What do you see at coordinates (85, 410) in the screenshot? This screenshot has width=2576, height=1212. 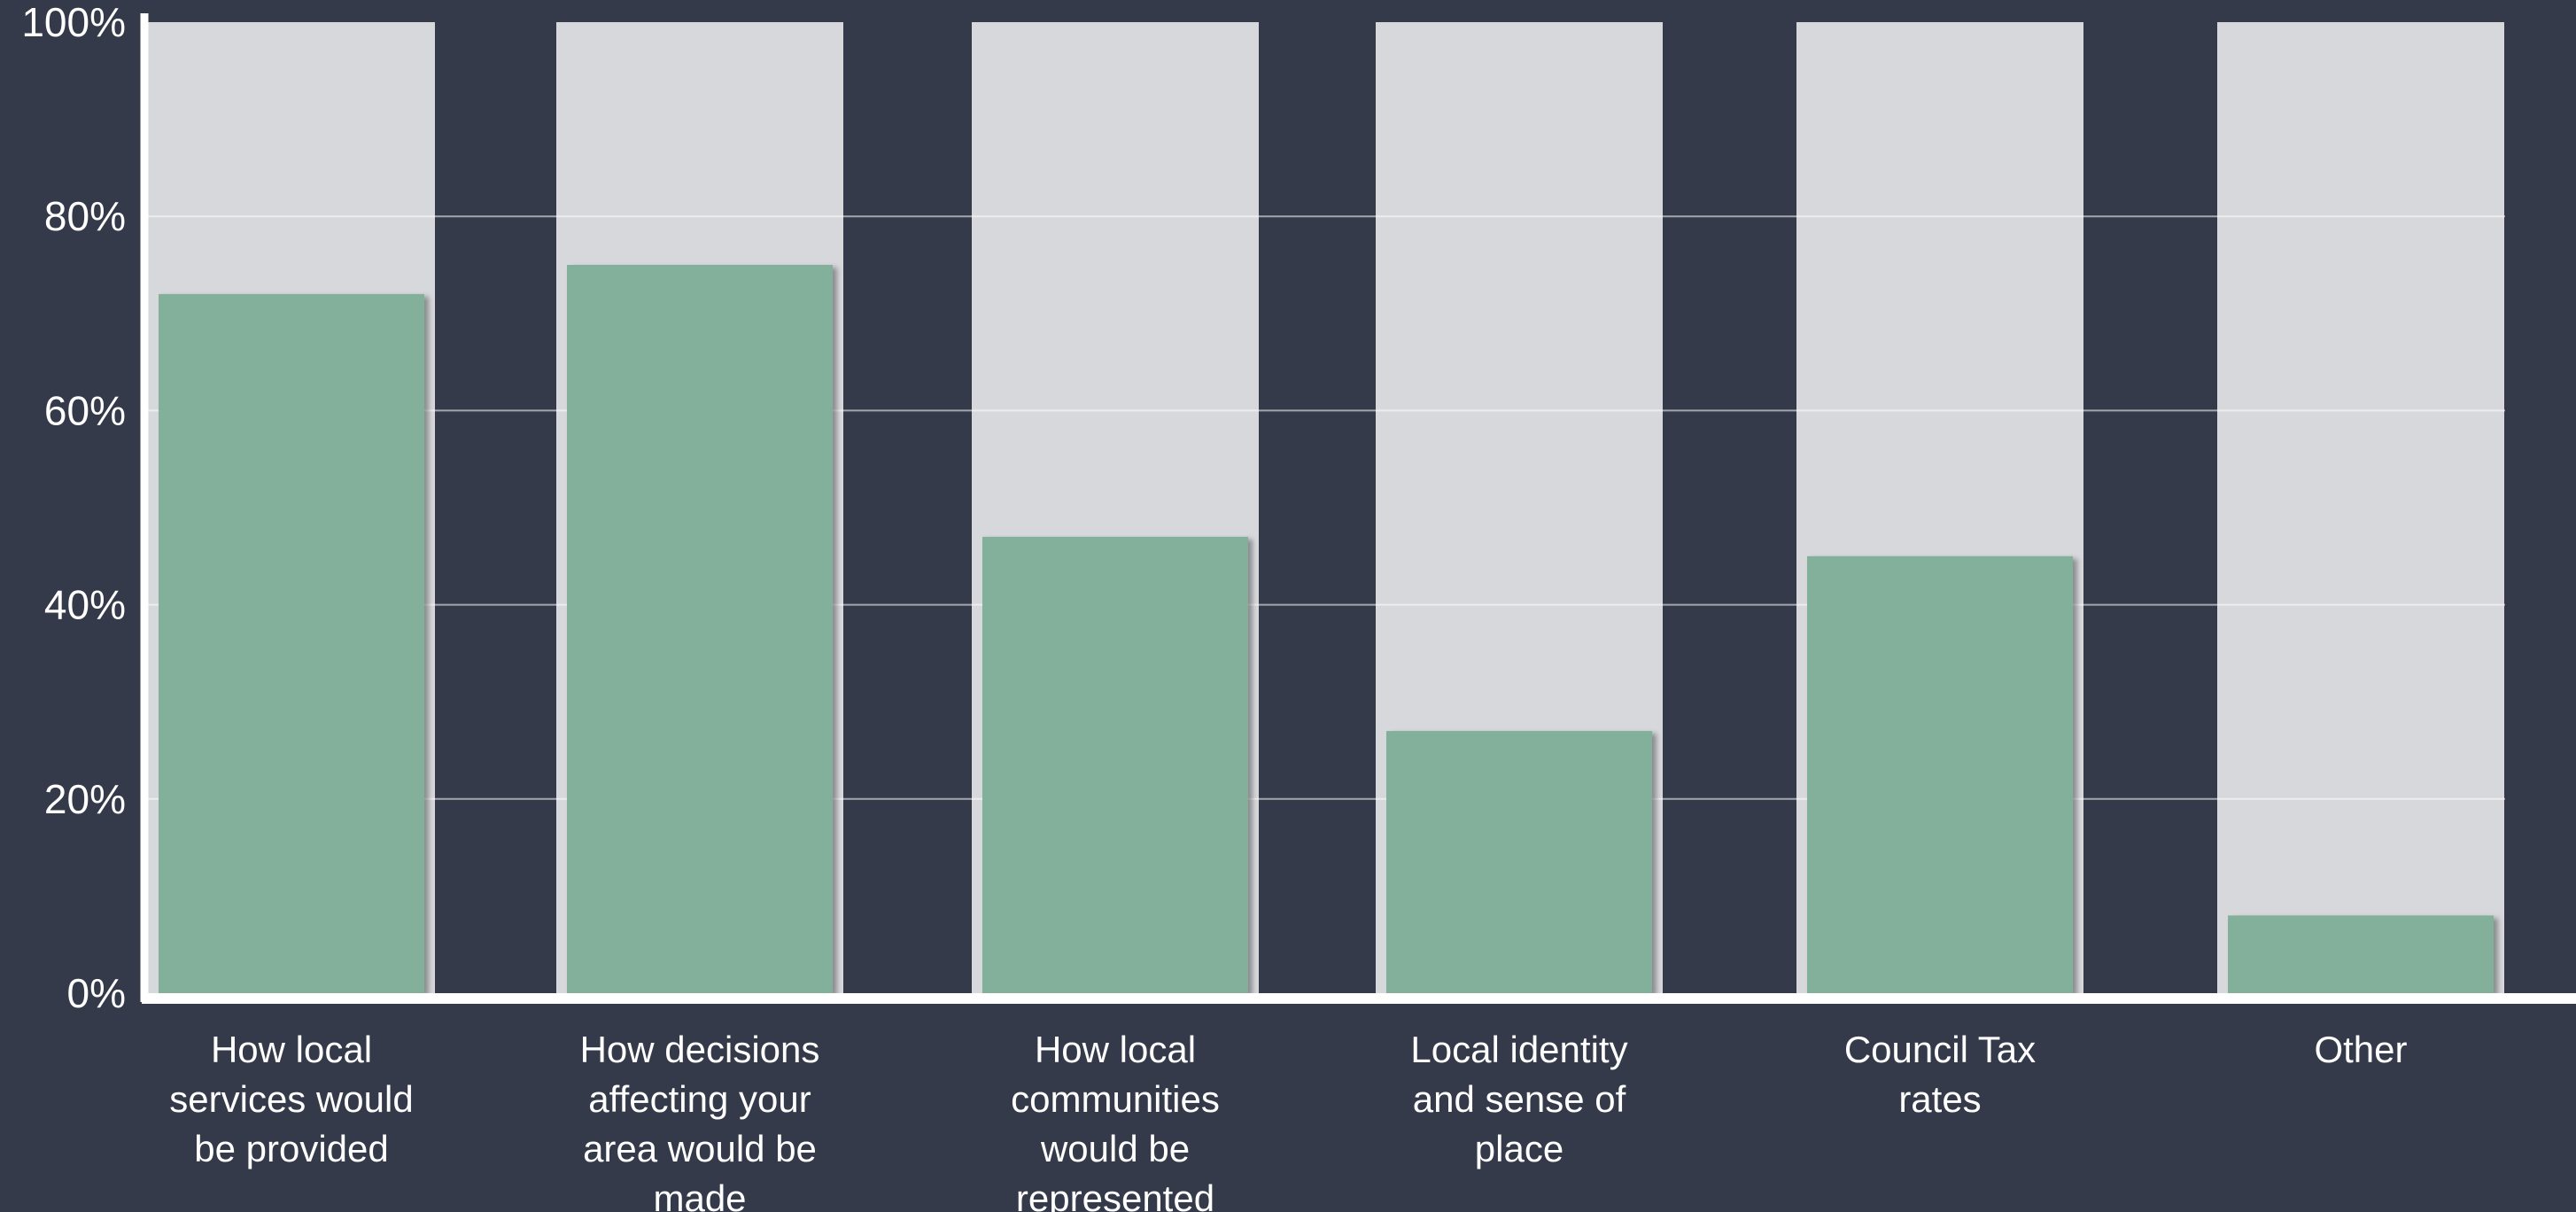 I see `y-tick-label-60: 60%` at bounding box center [85, 410].